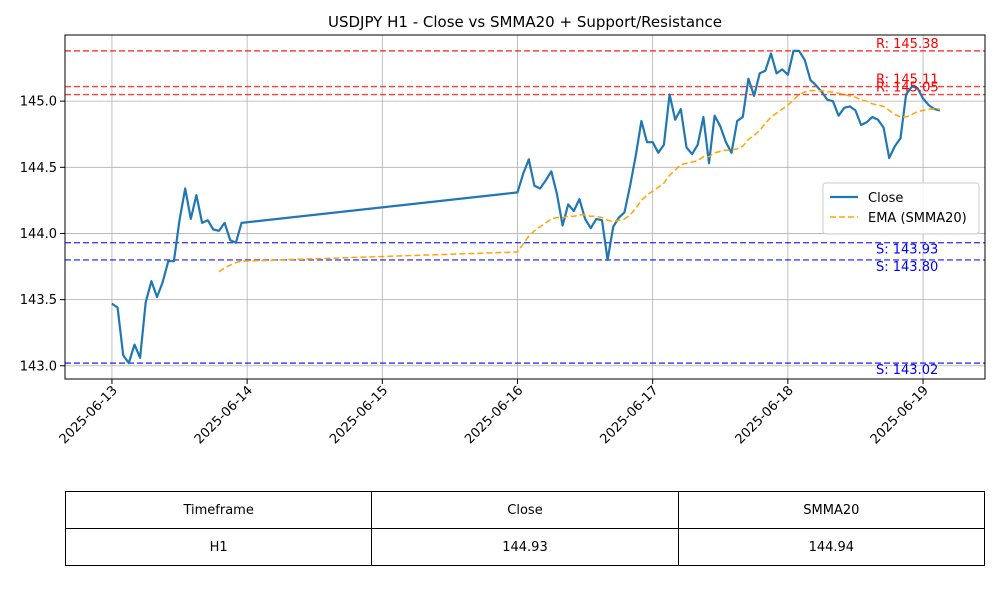 The height and width of the screenshot is (600, 1000). I want to click on table-header-cell: SMMA20, so click(831, 510).